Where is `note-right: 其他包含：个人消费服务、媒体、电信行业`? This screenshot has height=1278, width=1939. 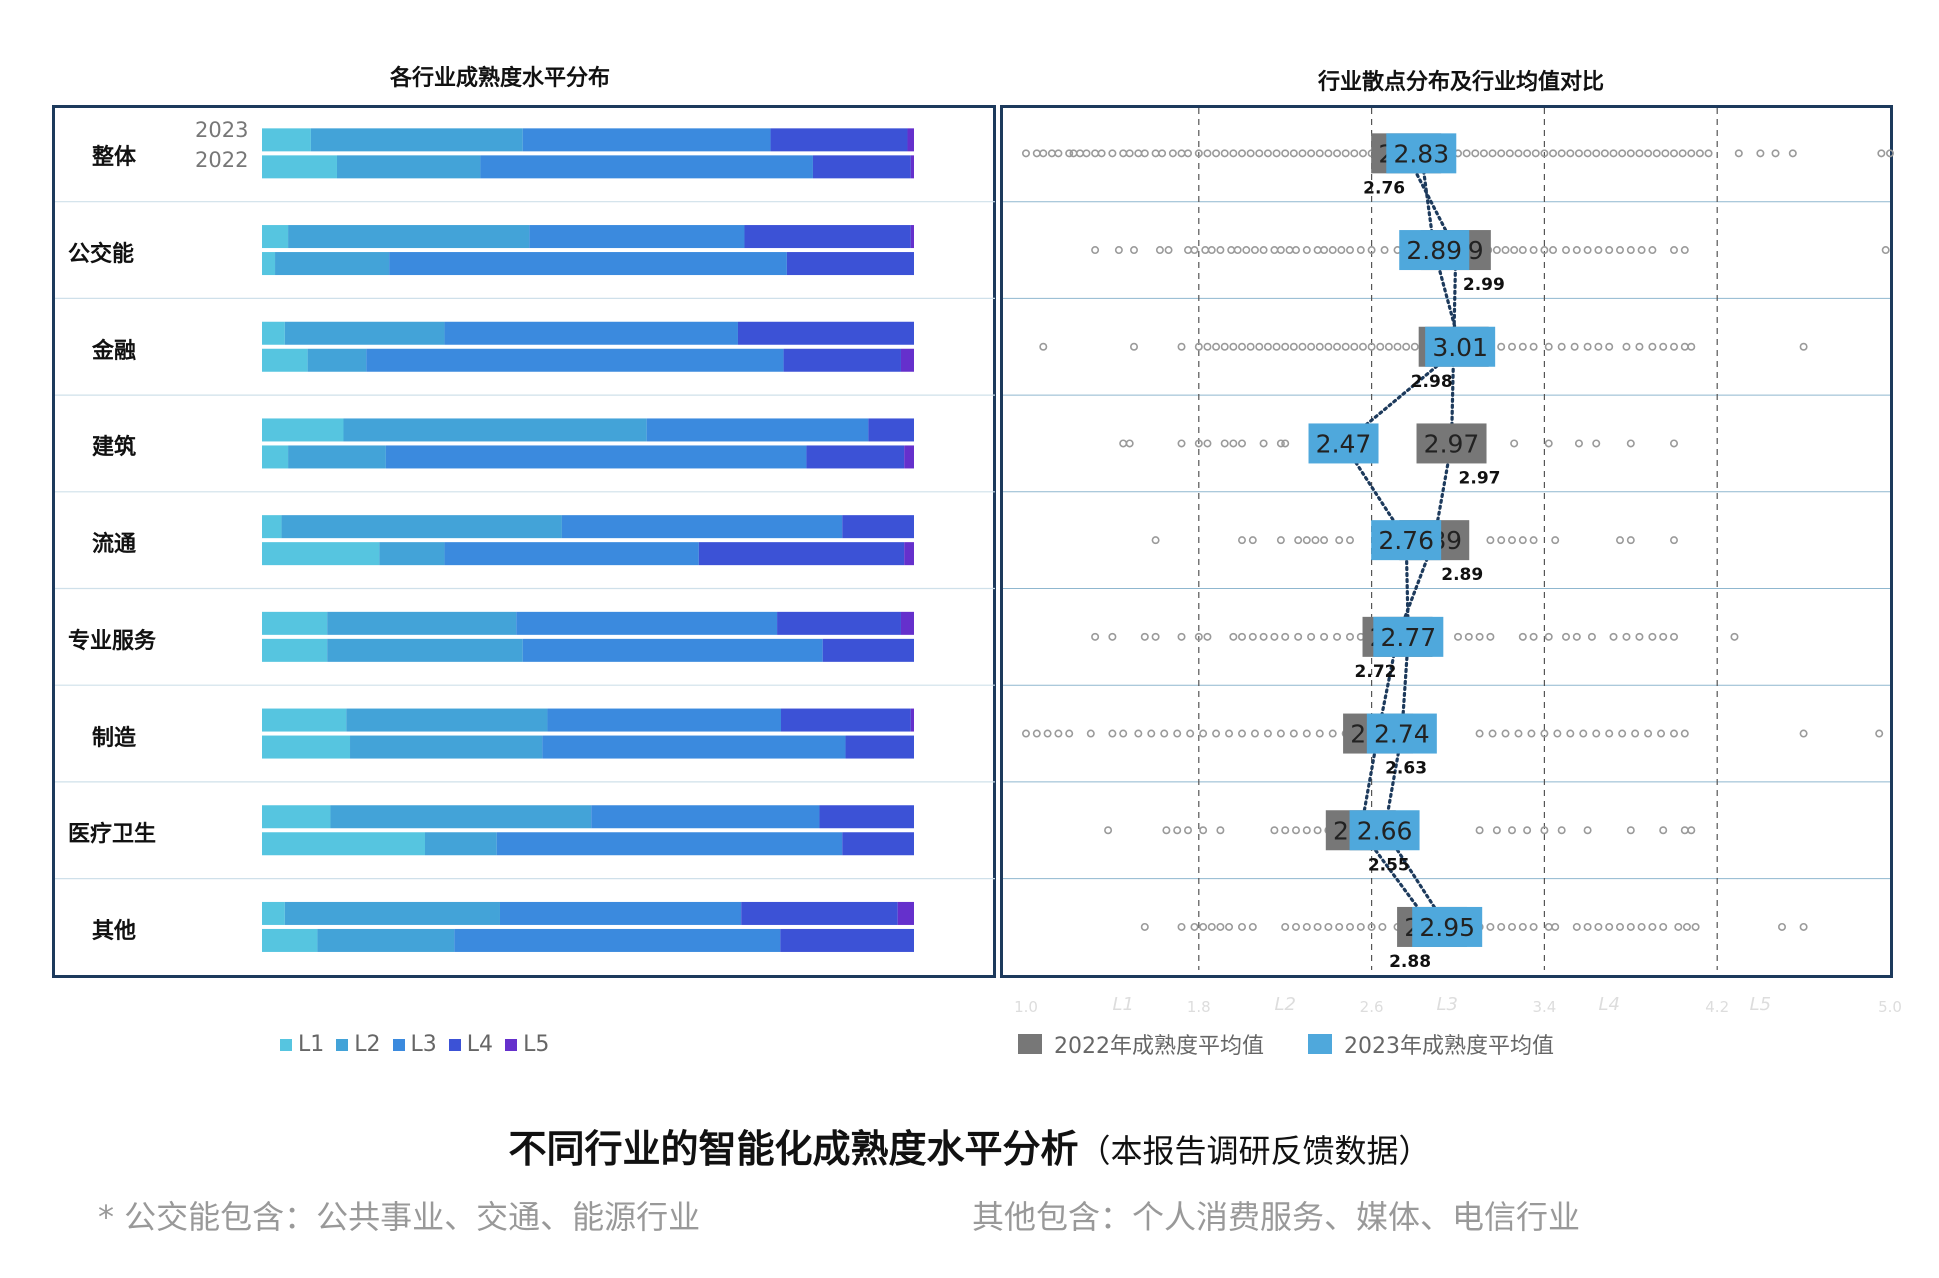 note-right: 其他包含：个人消费服务、媒体、电信行业 is located at coordinates (1276, 1217).